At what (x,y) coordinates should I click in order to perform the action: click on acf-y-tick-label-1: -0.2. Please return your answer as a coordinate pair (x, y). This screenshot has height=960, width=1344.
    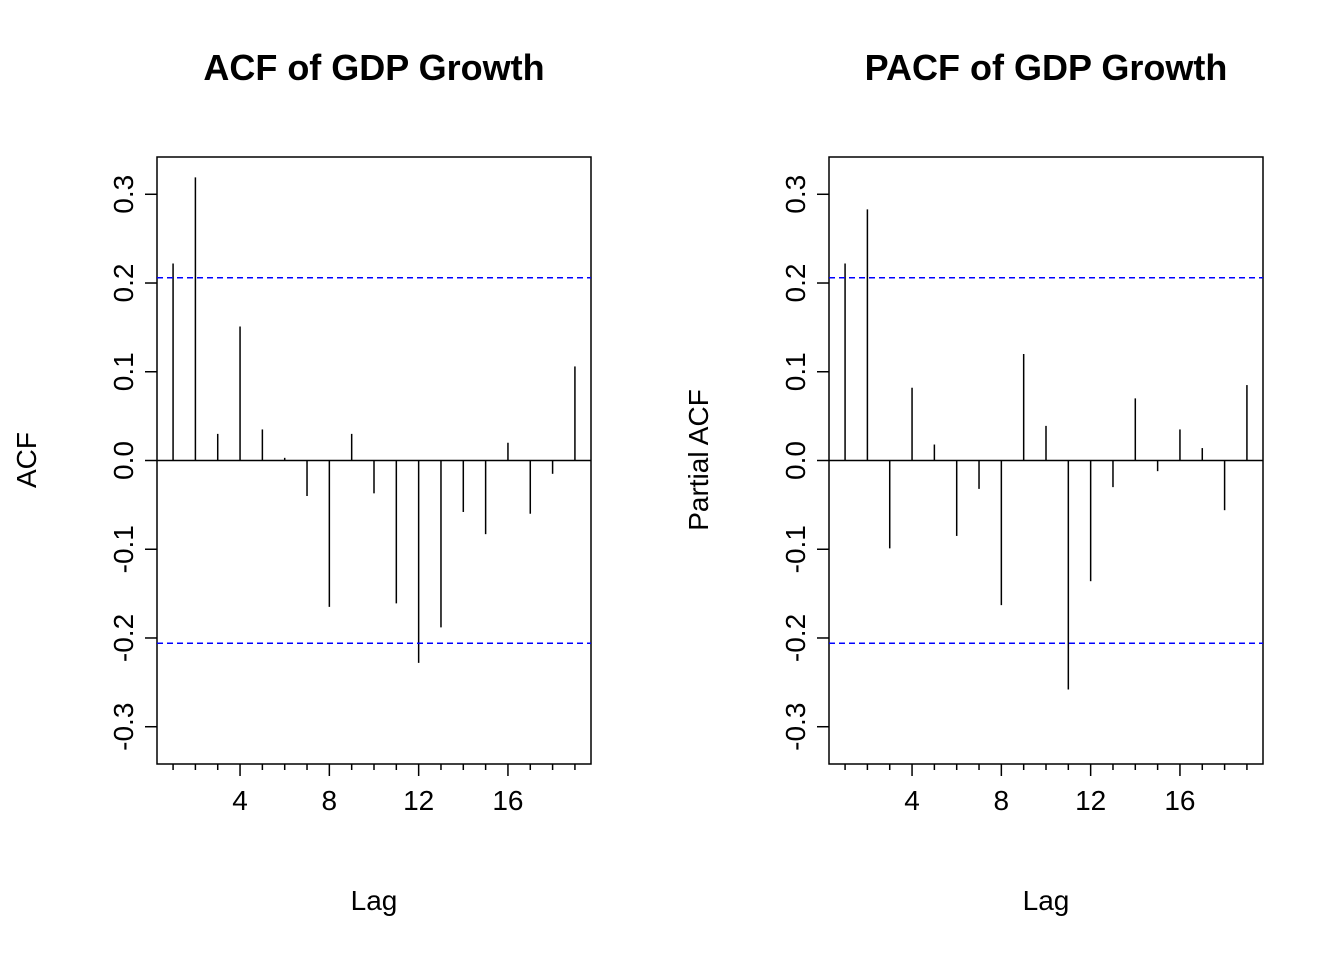
    Looking at the image, I should click on (123, 638).